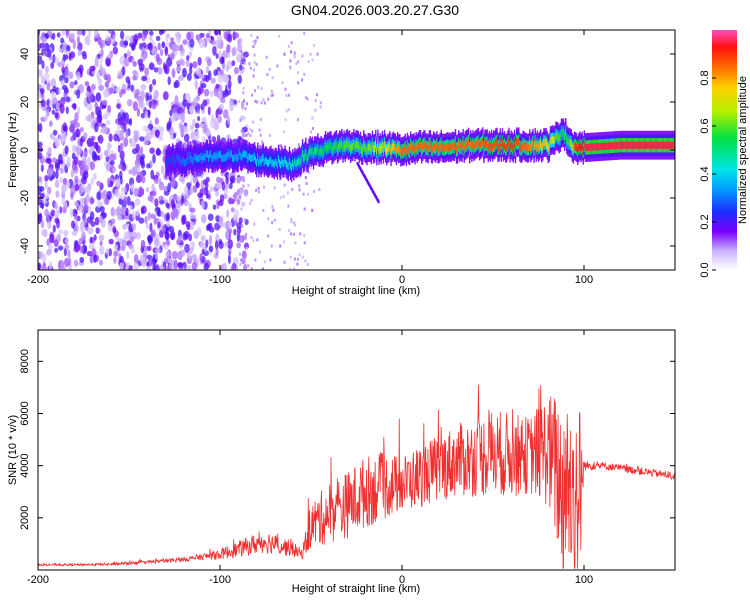  Describe the element at coordinates (25, 361) in the screenshot. I see `y-tick-label: 8000` at that location.